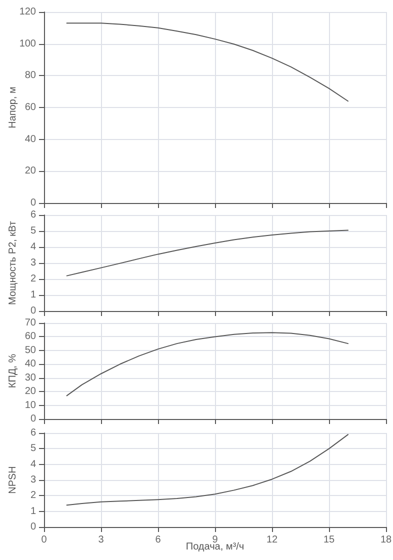 This screenshot has height=560, width=393. I want to click on x-tick-label: 6, so click(158, 540).